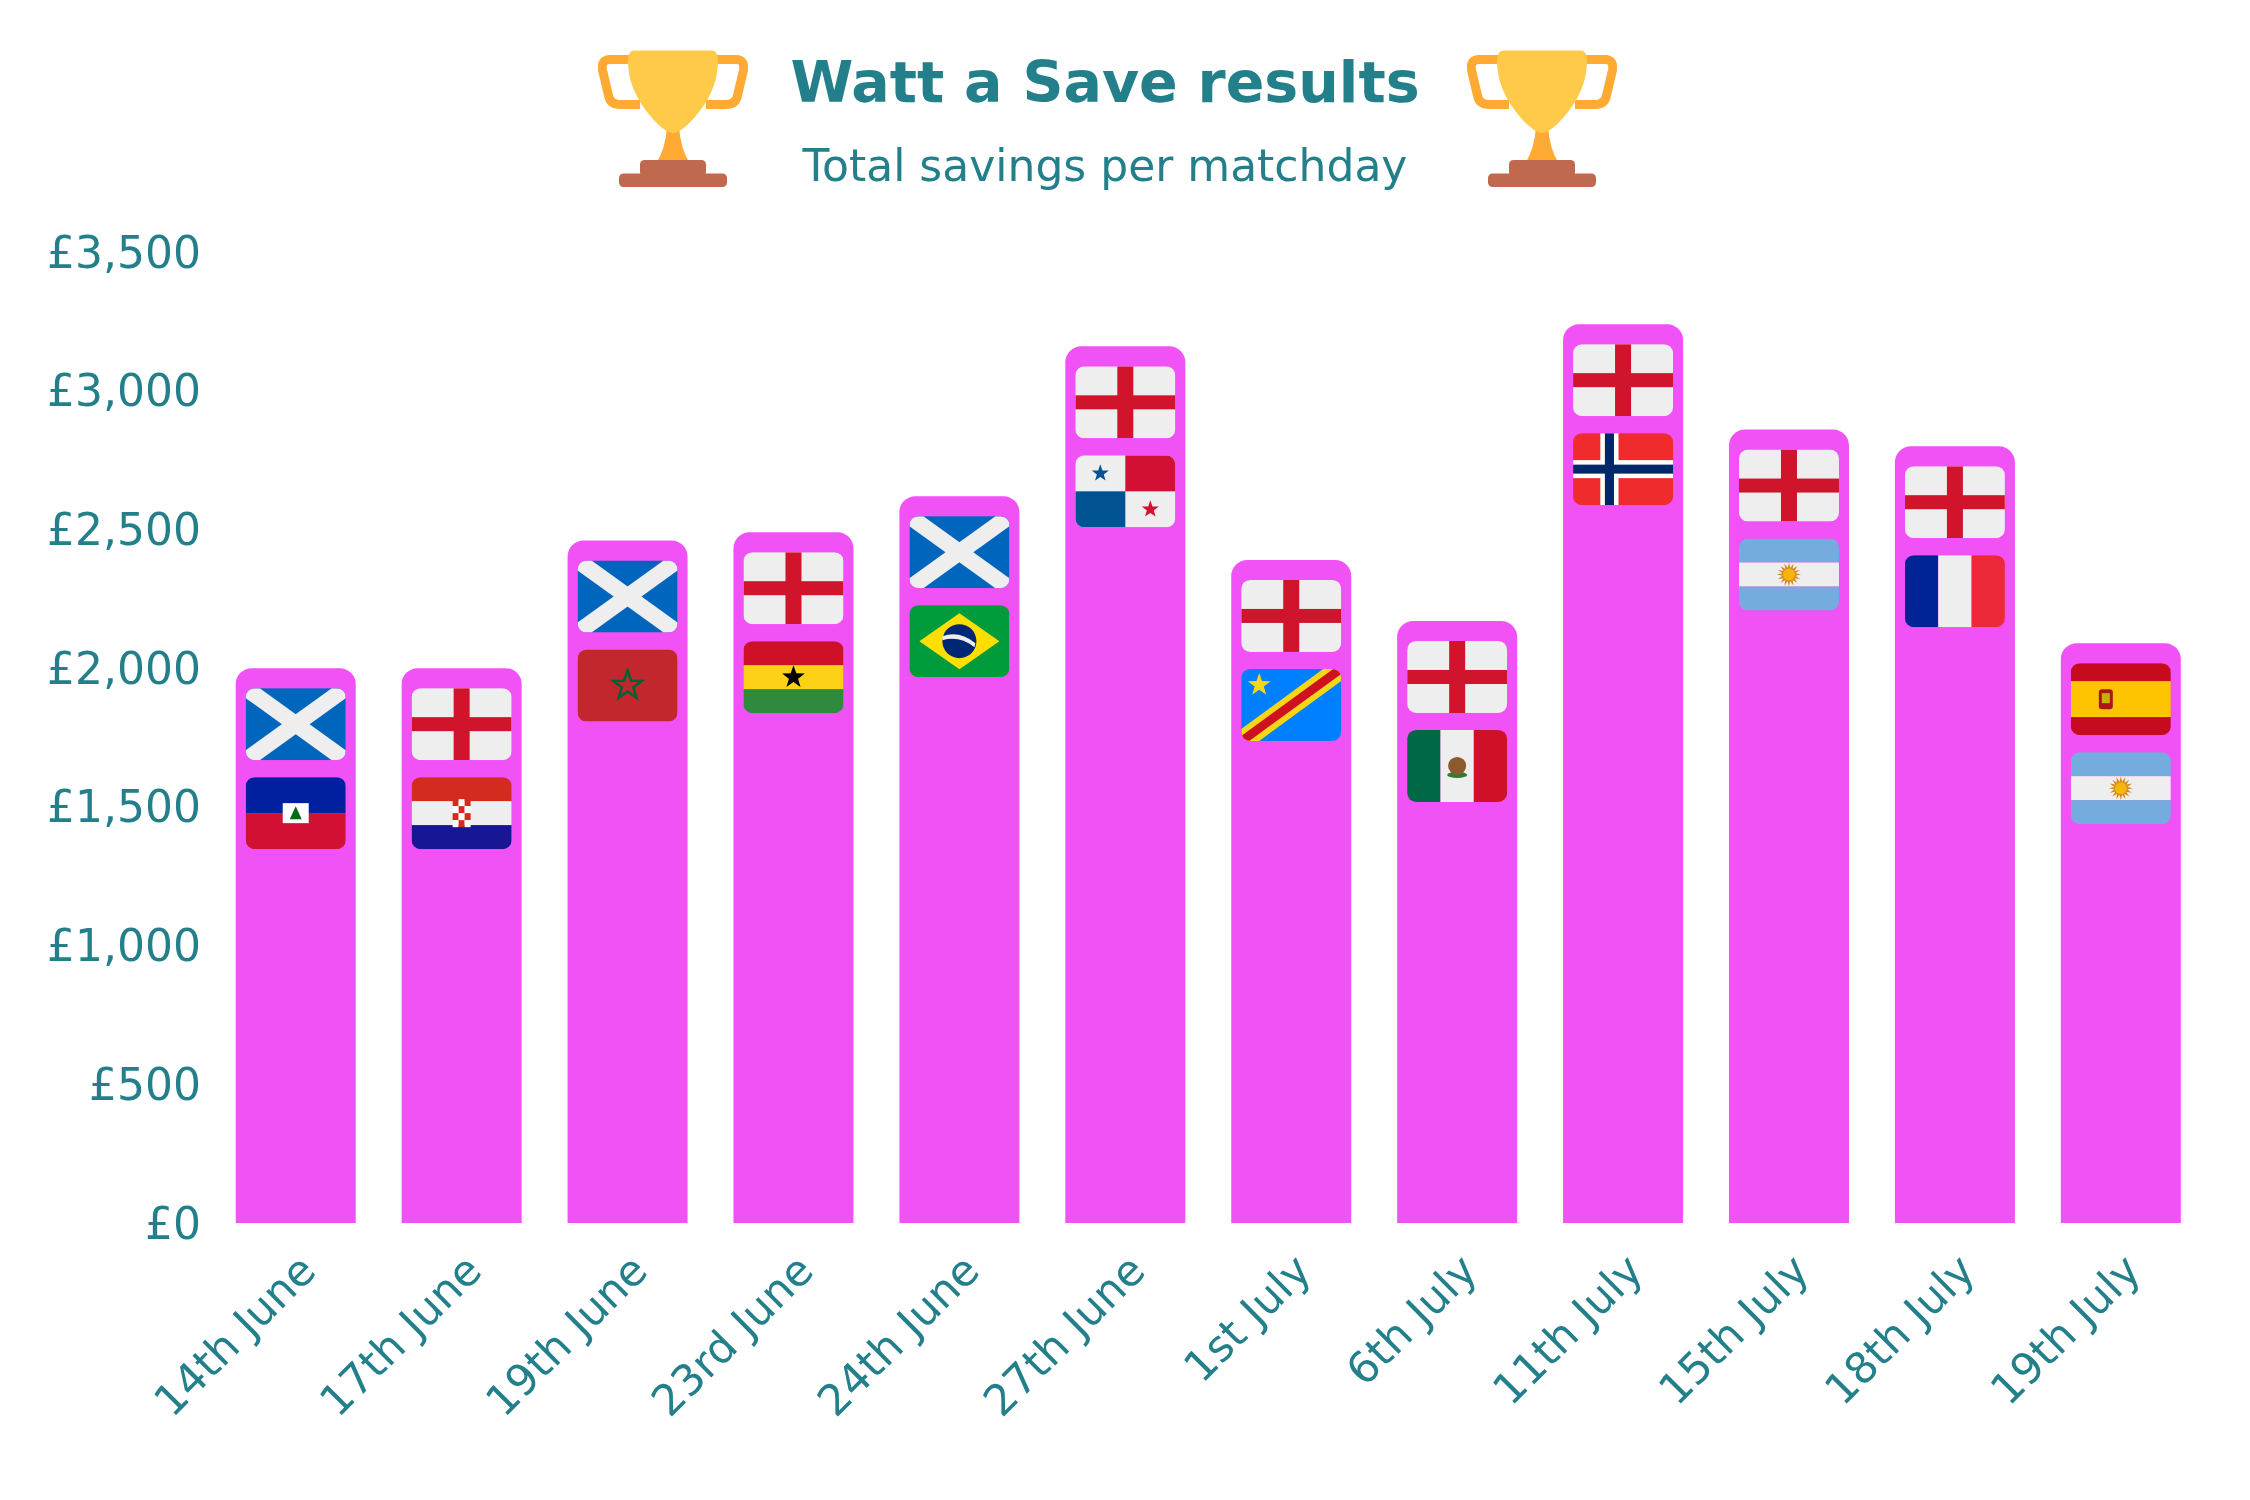 This screenshot has height=1500, width=2250. Describe the element at coordinates (124, 529) in the screenshot. I see `y-tick-label: £2,500` at that location.